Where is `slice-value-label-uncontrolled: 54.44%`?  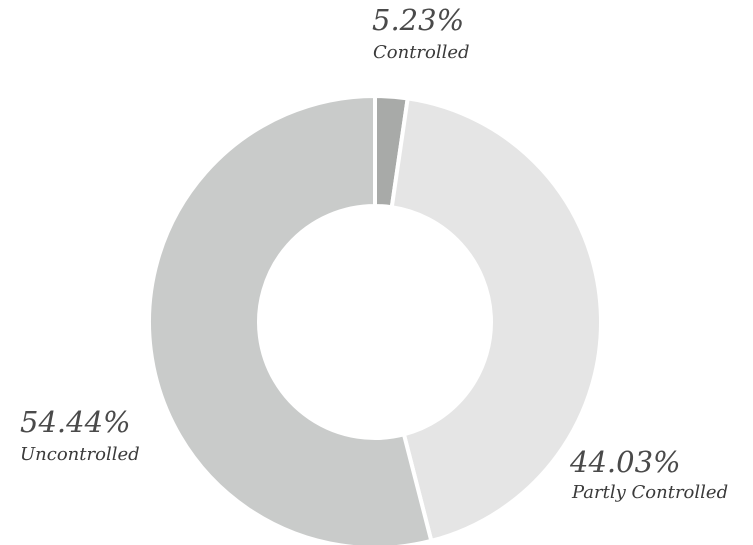 slice-value-label-uncontrolled: 54.44% is located at coordinates (75, 422).